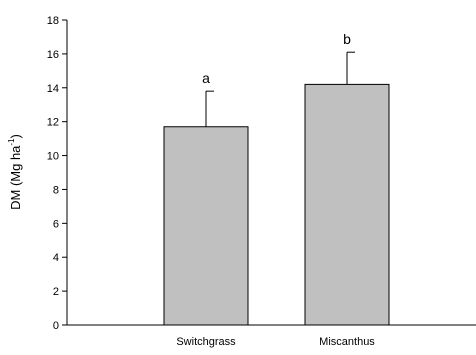  What do you see at coordinates (53, 55) in the screenshot?
I see `y-tick-label-16: 16` at bounding box center [53, 55].